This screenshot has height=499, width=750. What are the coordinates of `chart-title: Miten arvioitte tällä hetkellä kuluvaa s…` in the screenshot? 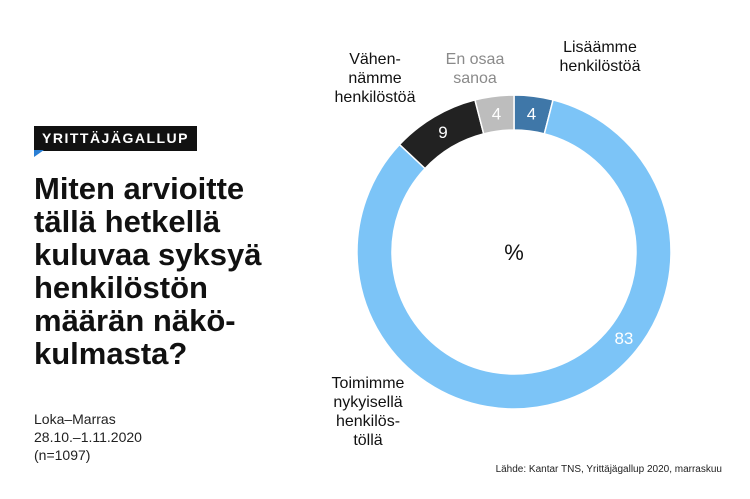 It's located at (148, 271).